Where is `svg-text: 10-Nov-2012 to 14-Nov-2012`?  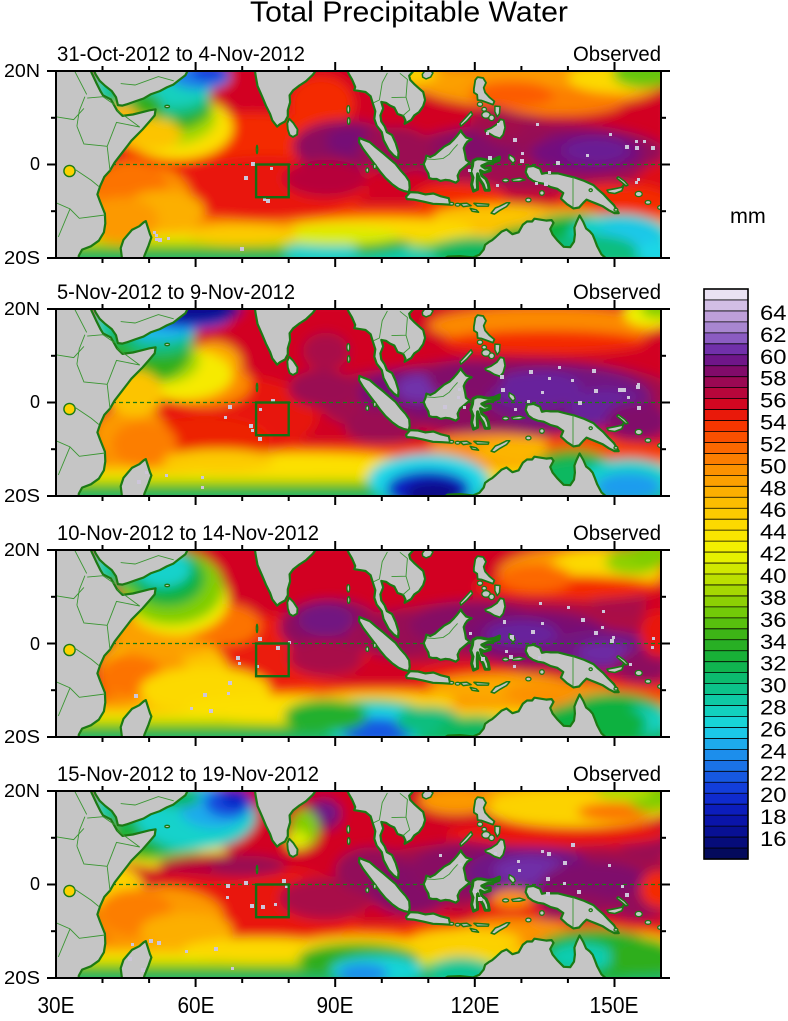 svg-text: 10-Nov-2012 to 14-Nov-2012 is located at coordinates (188, 533).